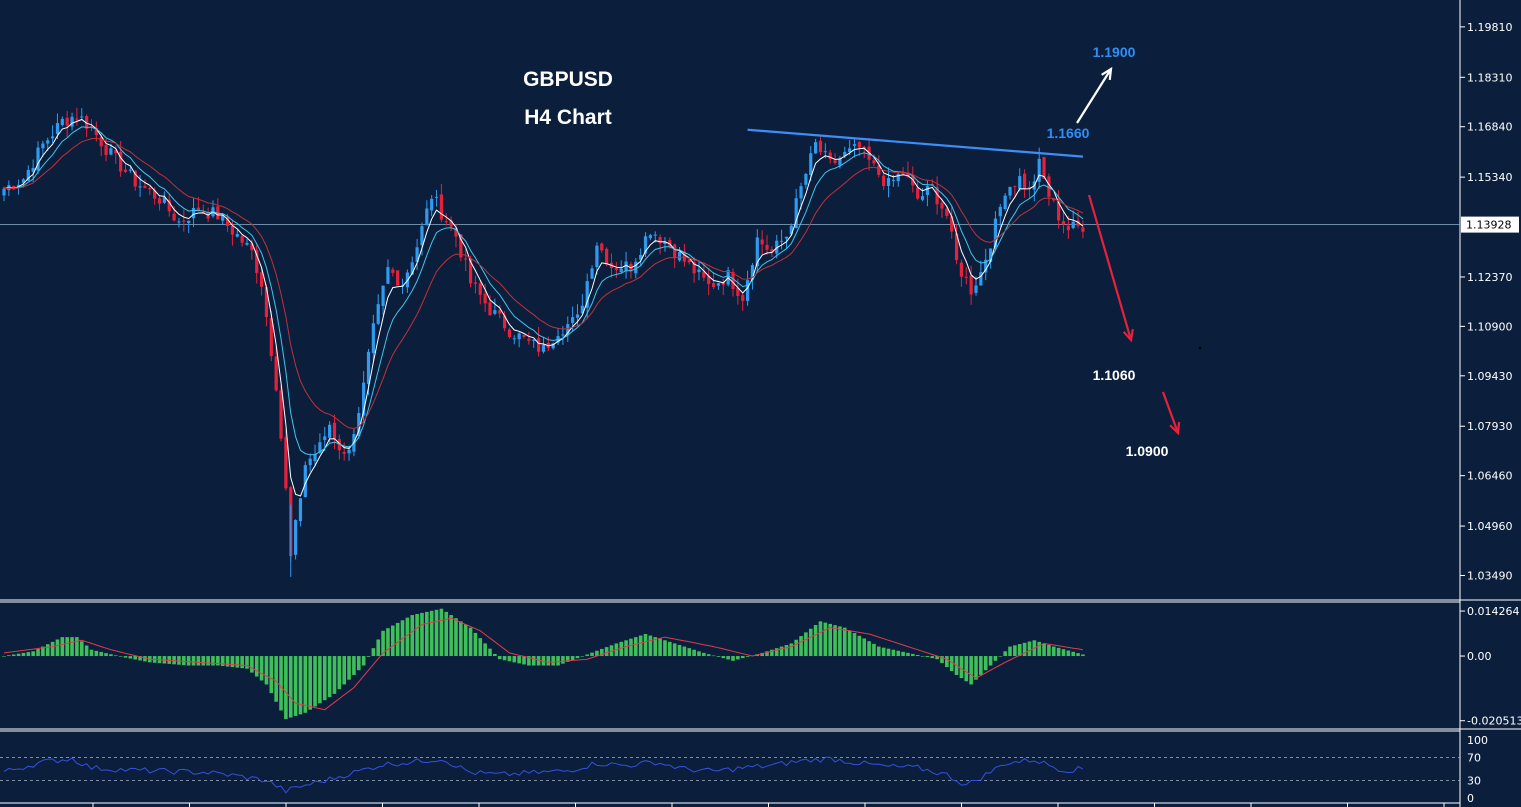  Describe the element at coordinates (543, 664) in the screenshot. I see `macd-signal-line` at that location.